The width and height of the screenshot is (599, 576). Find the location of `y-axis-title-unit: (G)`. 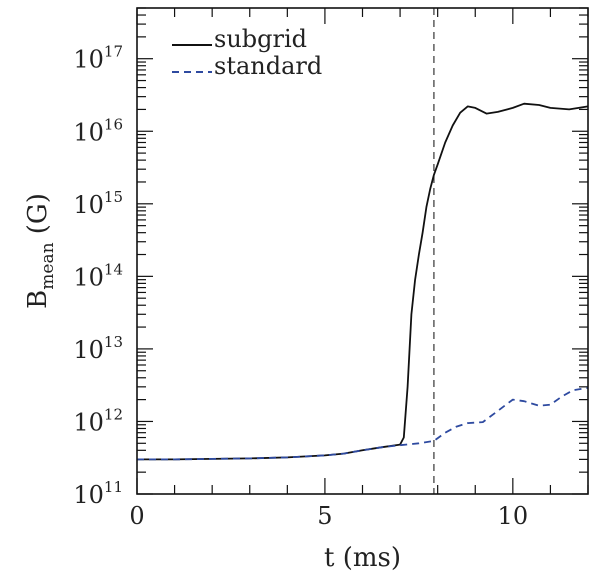

y-axis-title-unit: (G) is located at coordinates (38, 217).